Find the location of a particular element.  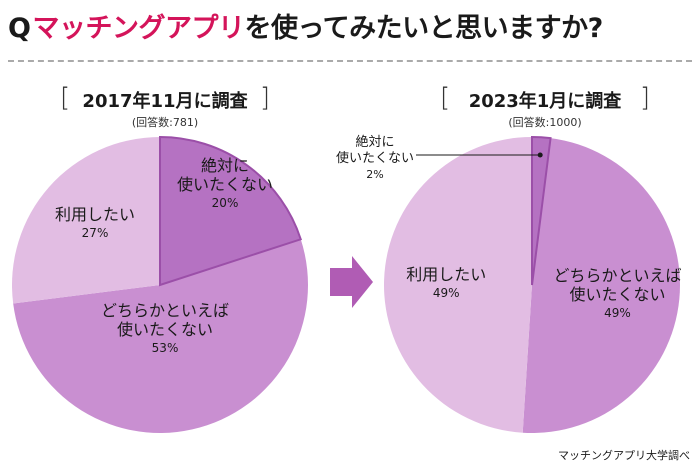

headline-rest: を使ってみたいと思いますか? is located at coordinates (423, 28).